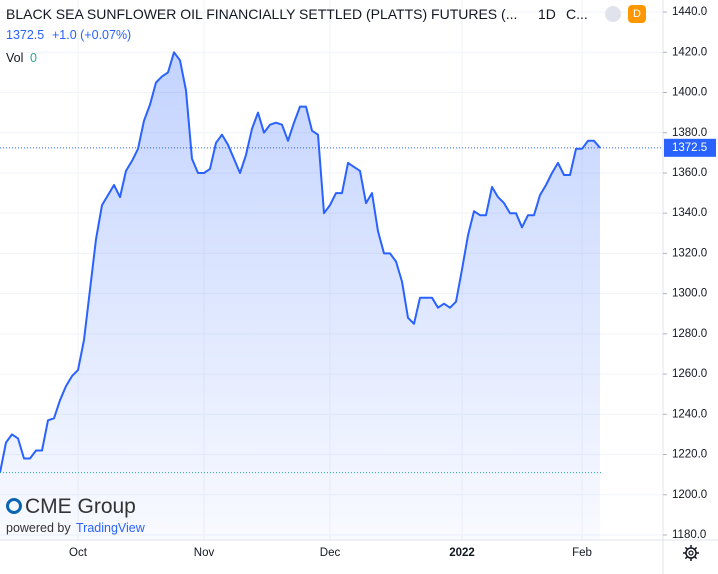 The image size is (718, 574). Describe the element at coordinates (637, 14) in the screenshot. I see `badge: D` at that location.